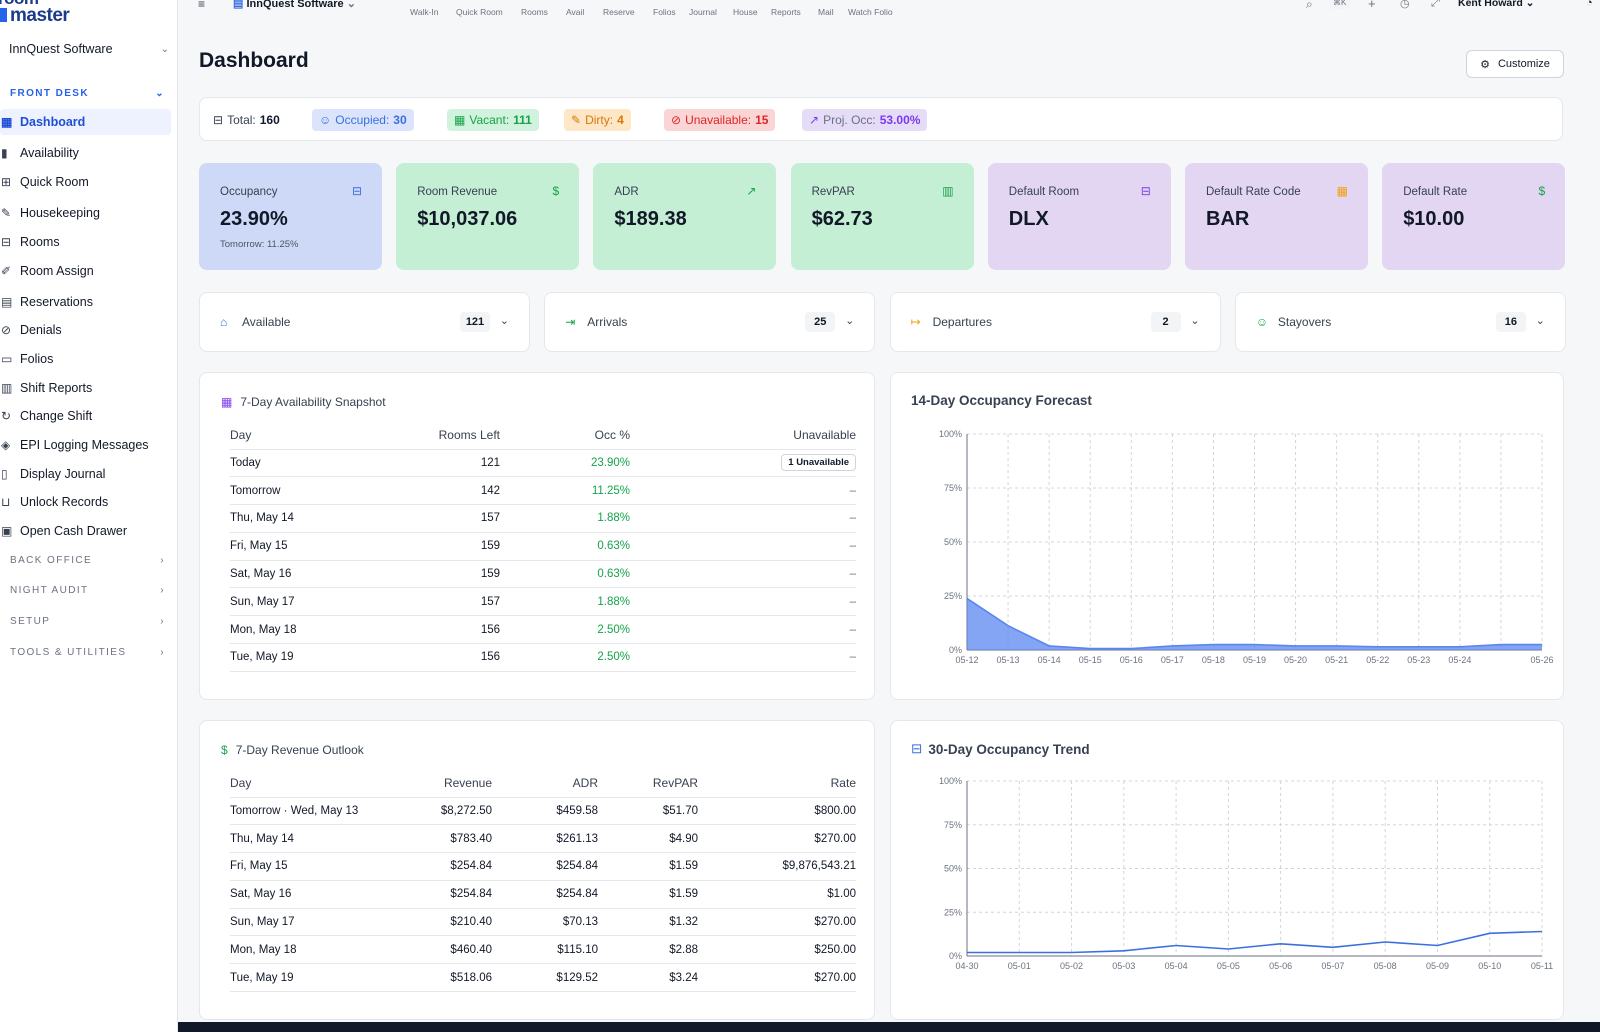 The width and height of the screenshot is (1600, 1032). I want to click on unlock-icon: ⊔, so click(6, 502).